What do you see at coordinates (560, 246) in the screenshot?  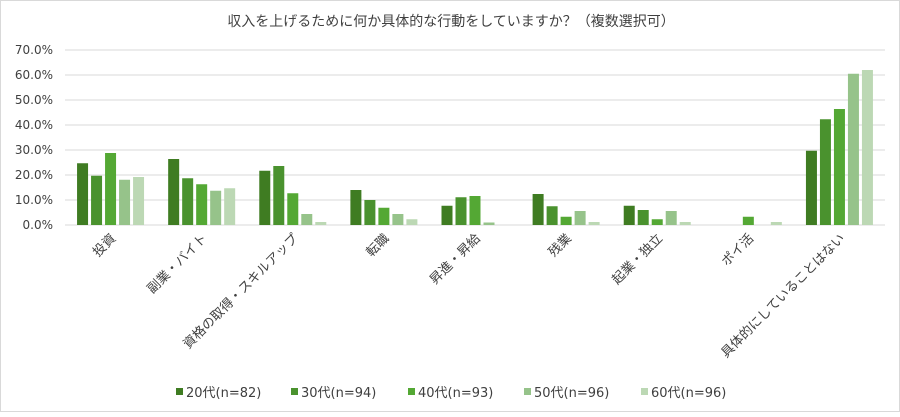 I see `x-tick-label: 残業` at bounding box center [560, 246].